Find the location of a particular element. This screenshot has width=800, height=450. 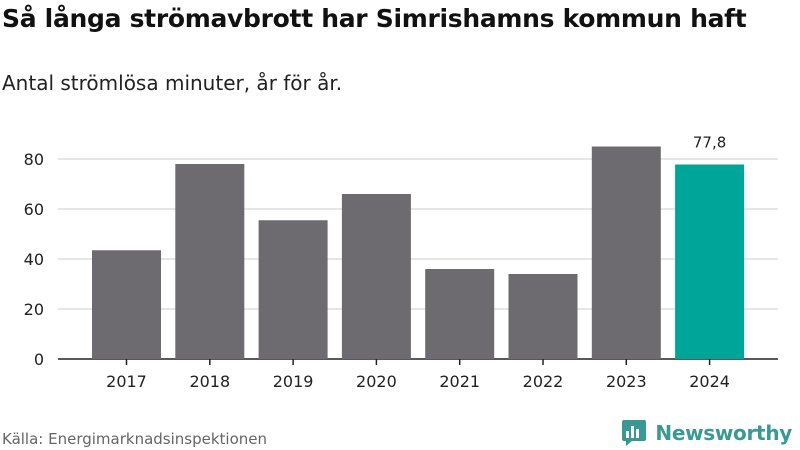

newsworthy-logo: Newsworthy is located at coordinates (706, 433).